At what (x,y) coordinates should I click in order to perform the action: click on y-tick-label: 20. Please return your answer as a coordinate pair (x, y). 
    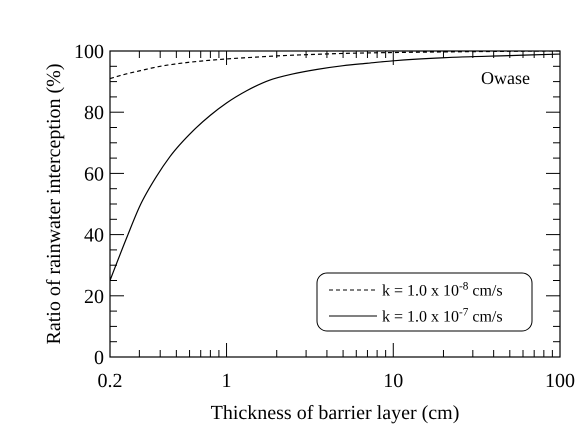
    Looking at the image, I should click on (94, 297).